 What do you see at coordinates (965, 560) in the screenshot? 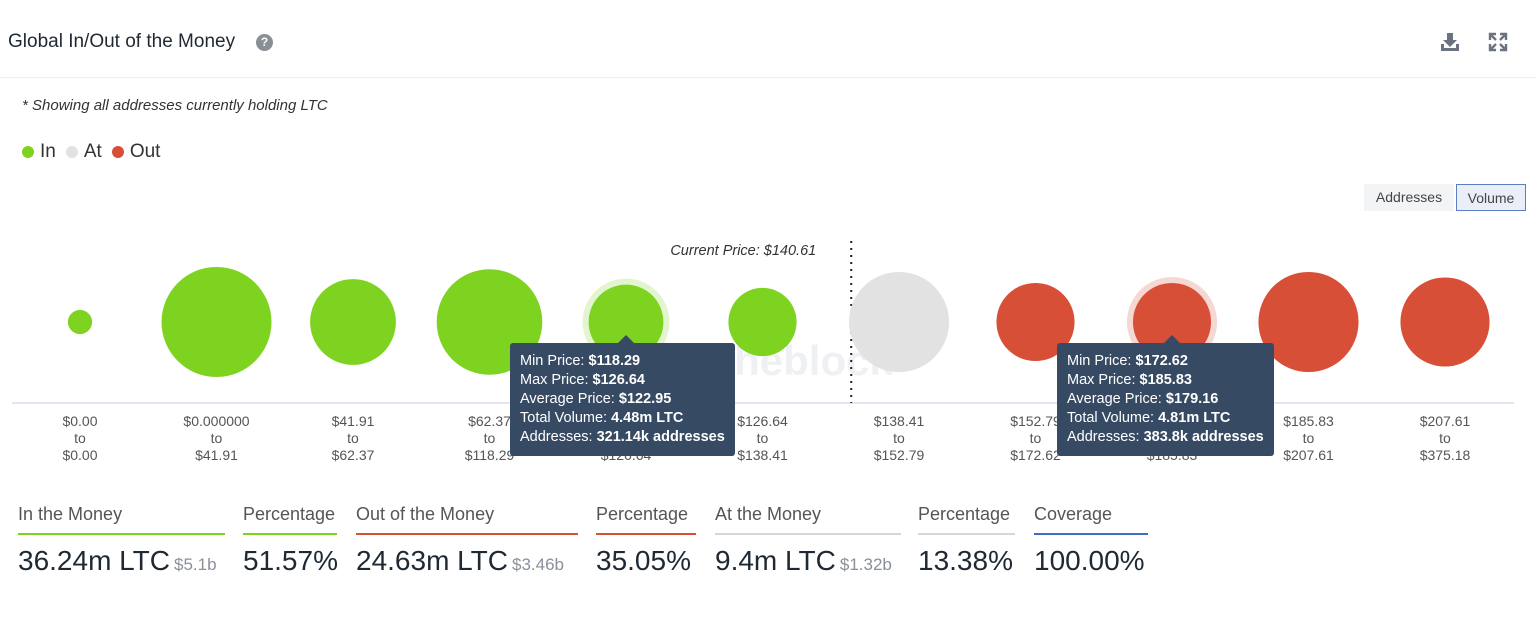
I see `stat-value: 13.38%` at bounding box center [965, 560].